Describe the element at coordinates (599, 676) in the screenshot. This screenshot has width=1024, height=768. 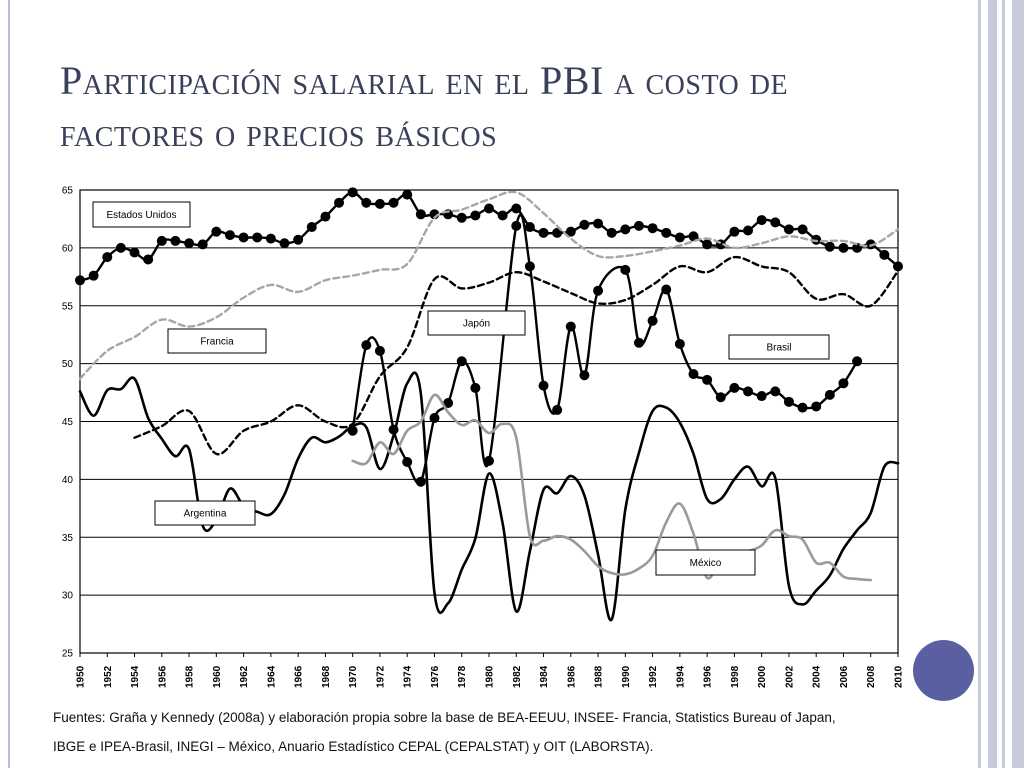
I see `x-tick-label: 1988` at that location.